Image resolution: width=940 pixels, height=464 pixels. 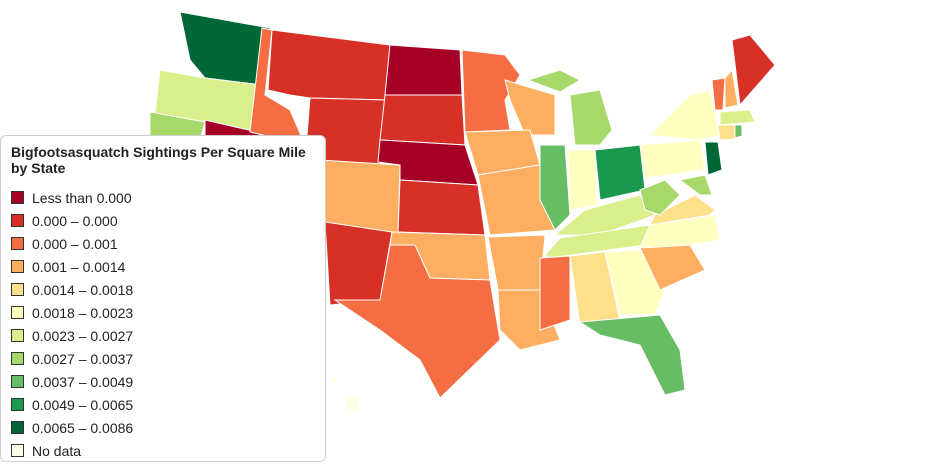 What do you see at coordinates (75, 244) in the screenshot?
I see `legend-label: 0.000 – 0.001` at bounding box center [75, 244].